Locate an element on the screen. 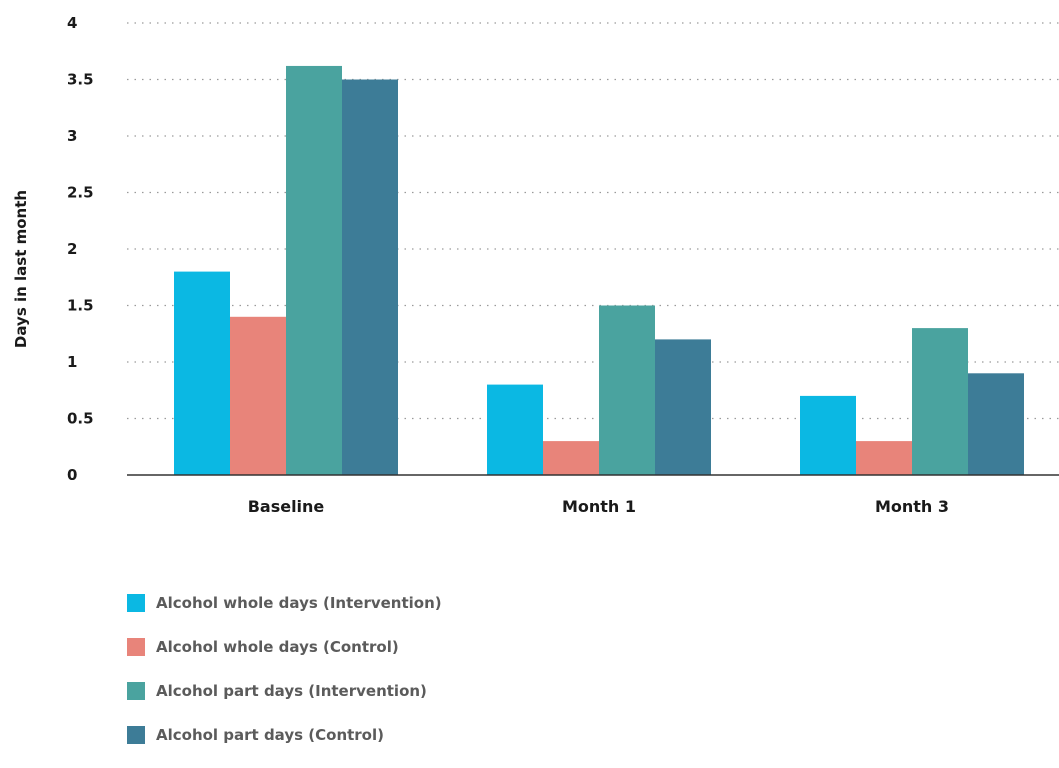  y-tick-label: 0.5 is located at coordinates (80, 419).